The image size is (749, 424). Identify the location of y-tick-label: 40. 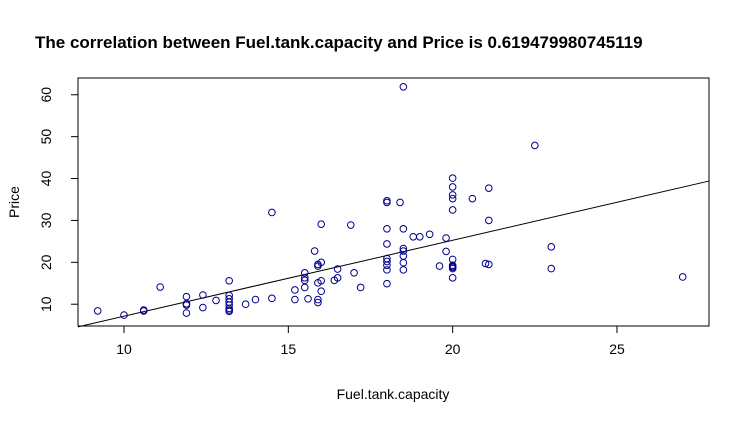
(46, 179).